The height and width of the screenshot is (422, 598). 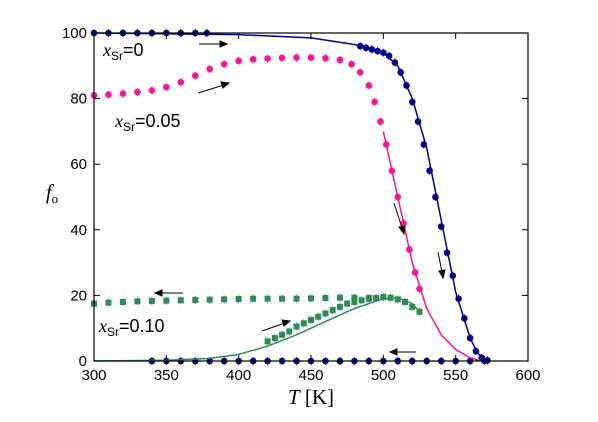 What do you see at coordinates (78, 230) in the screenshot?
I see `y-tick-label: 40` at bounding box center [78, 230].